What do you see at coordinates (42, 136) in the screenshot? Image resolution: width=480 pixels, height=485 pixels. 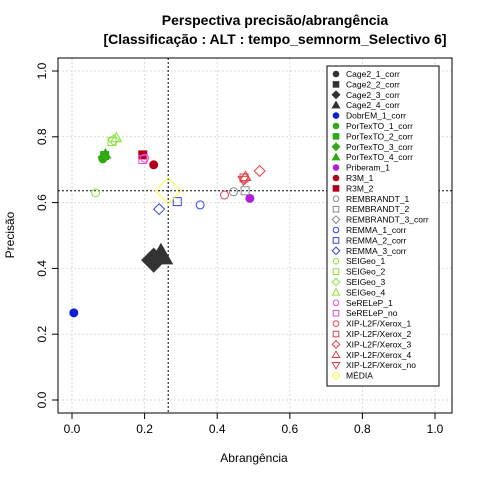 I see `y-tick-label: 0.8` at bounding box center [42, 136].